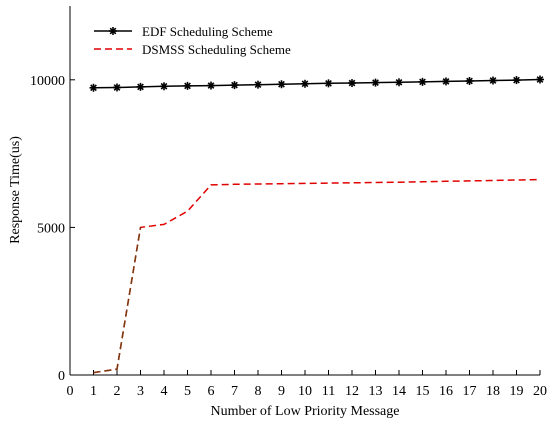 The image size is (550, 425). What do you see at coordinates (15, 190) in the screenshot?
I see `y-axis-label: Response Time(us)` at bounding box center [15, 190].